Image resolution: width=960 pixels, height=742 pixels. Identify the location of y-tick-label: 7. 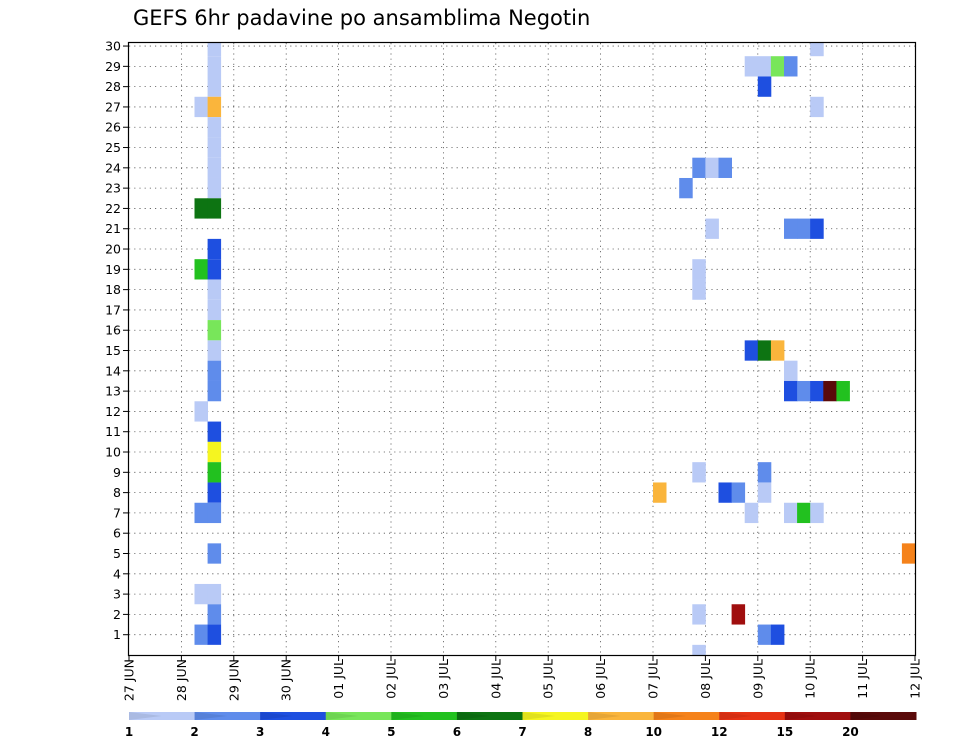
(117, 512).